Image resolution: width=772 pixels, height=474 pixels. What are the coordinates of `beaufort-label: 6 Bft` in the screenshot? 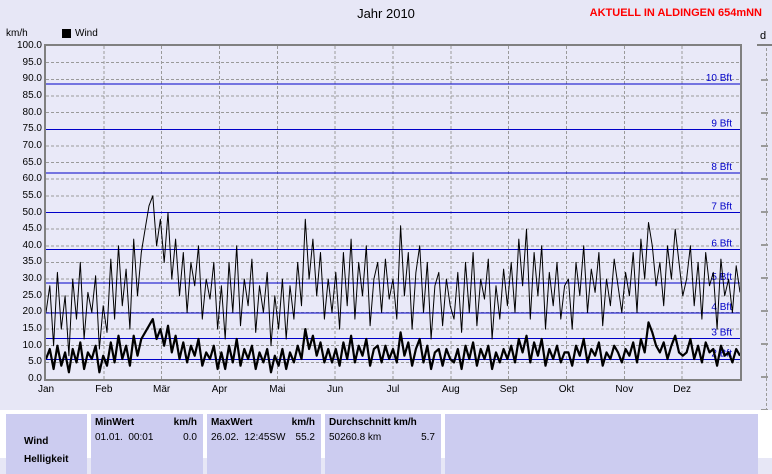 It's located at (721, 243).